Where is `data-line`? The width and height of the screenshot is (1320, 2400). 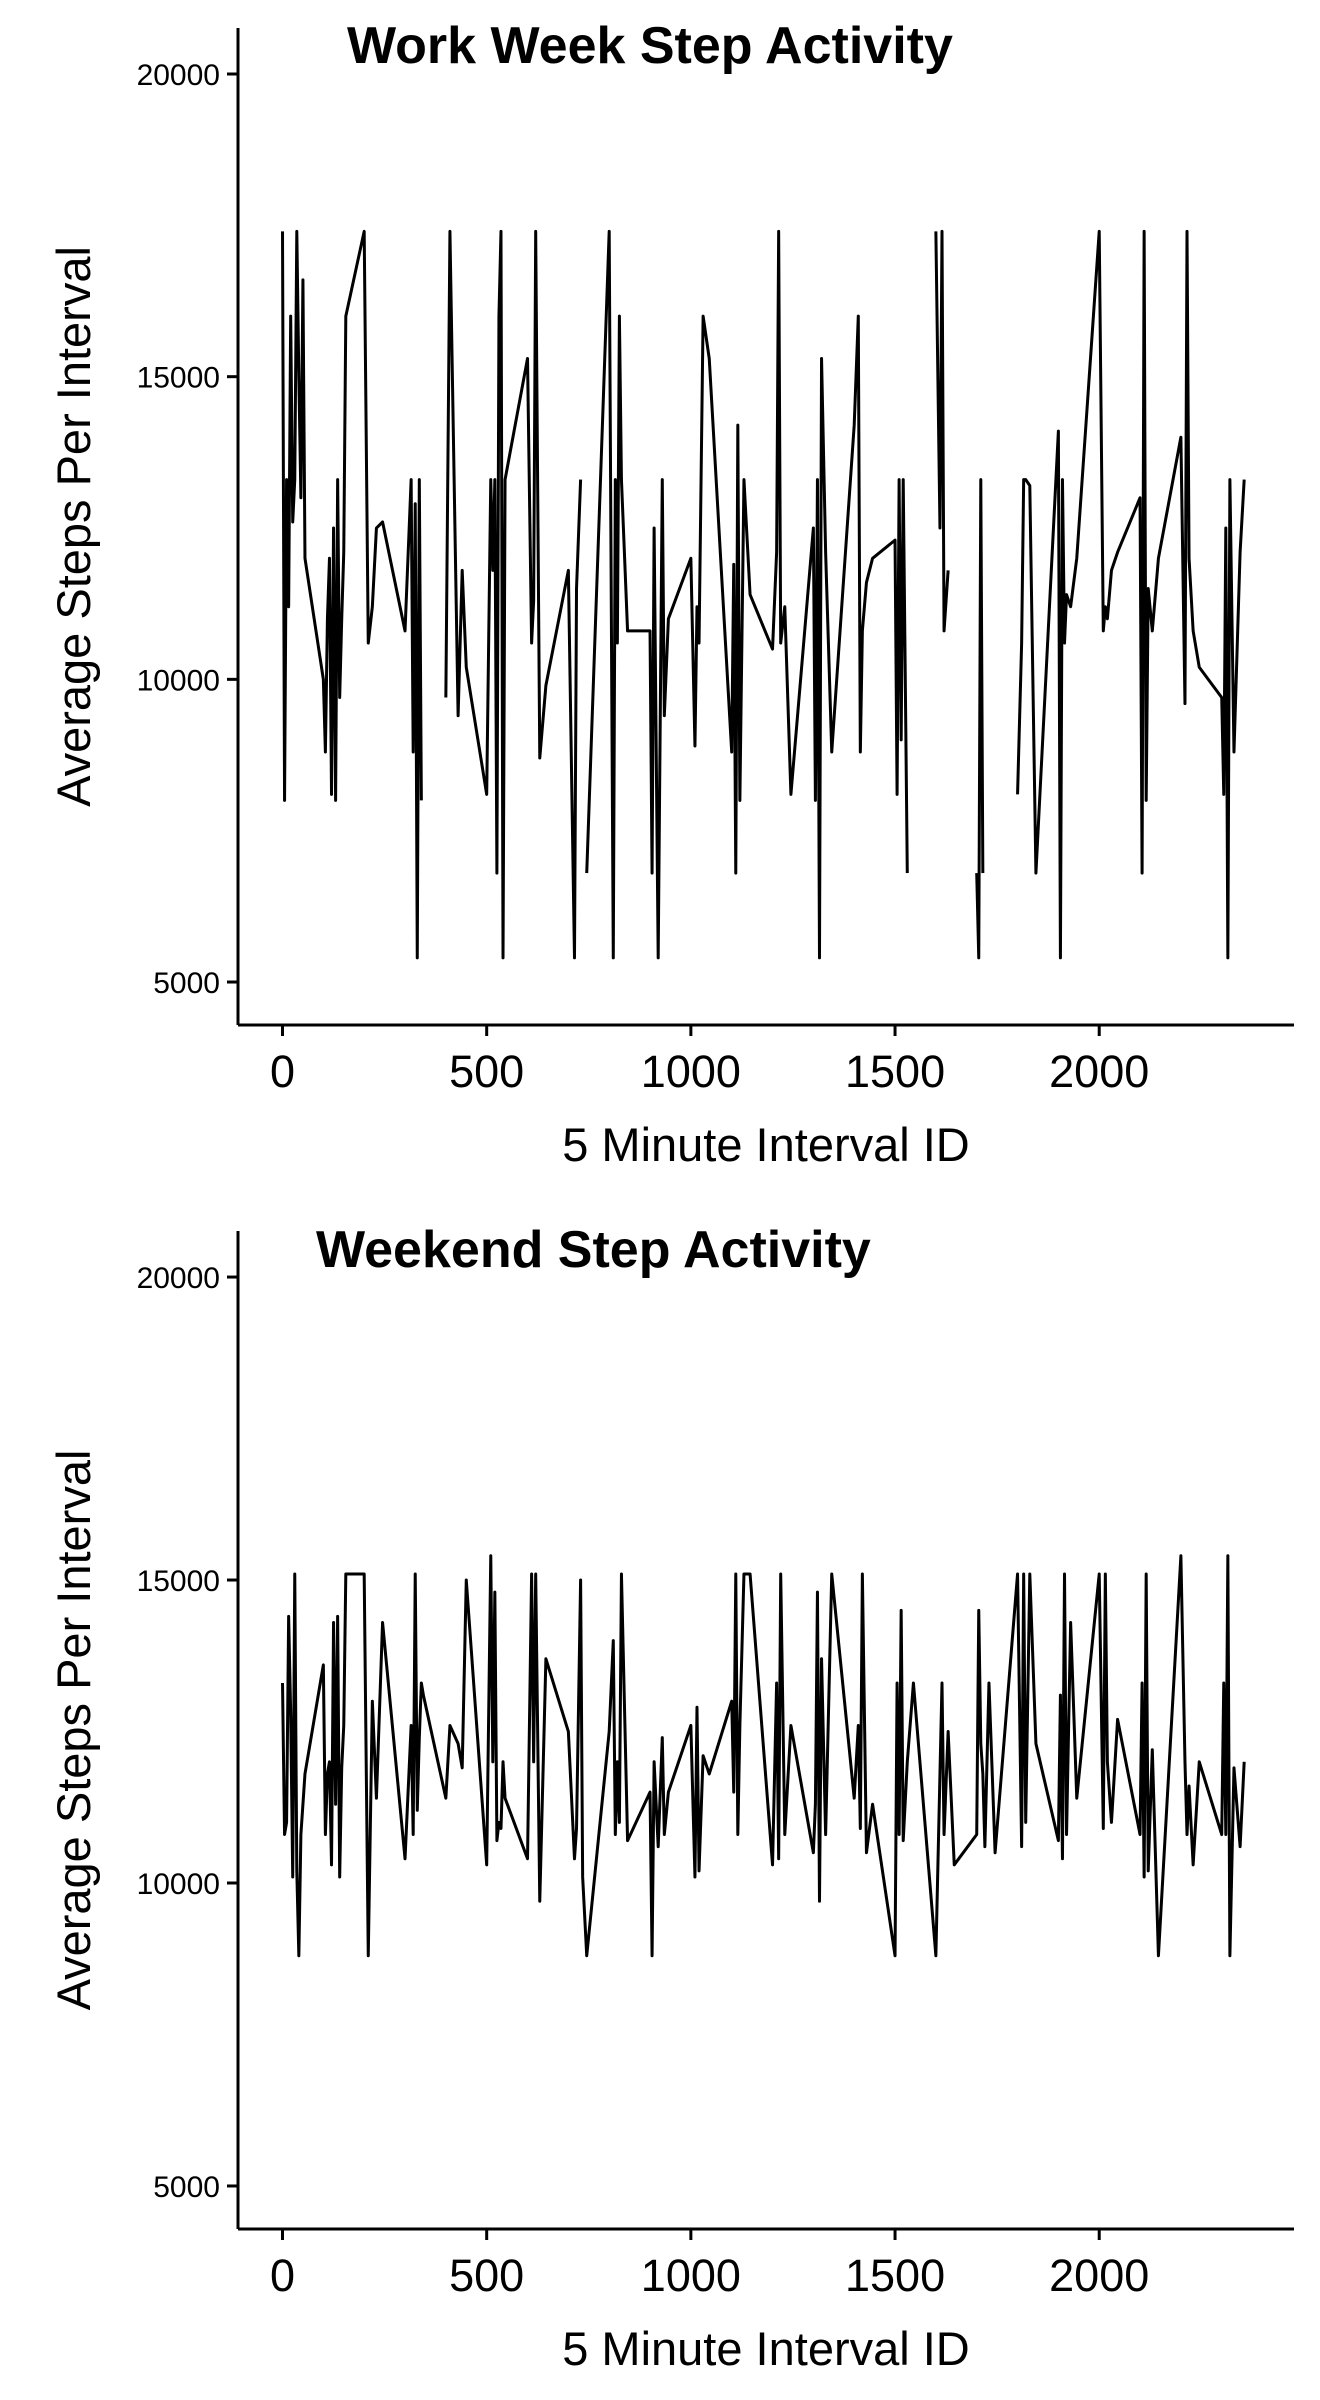 data-line is located at coordinates (763, 1756).